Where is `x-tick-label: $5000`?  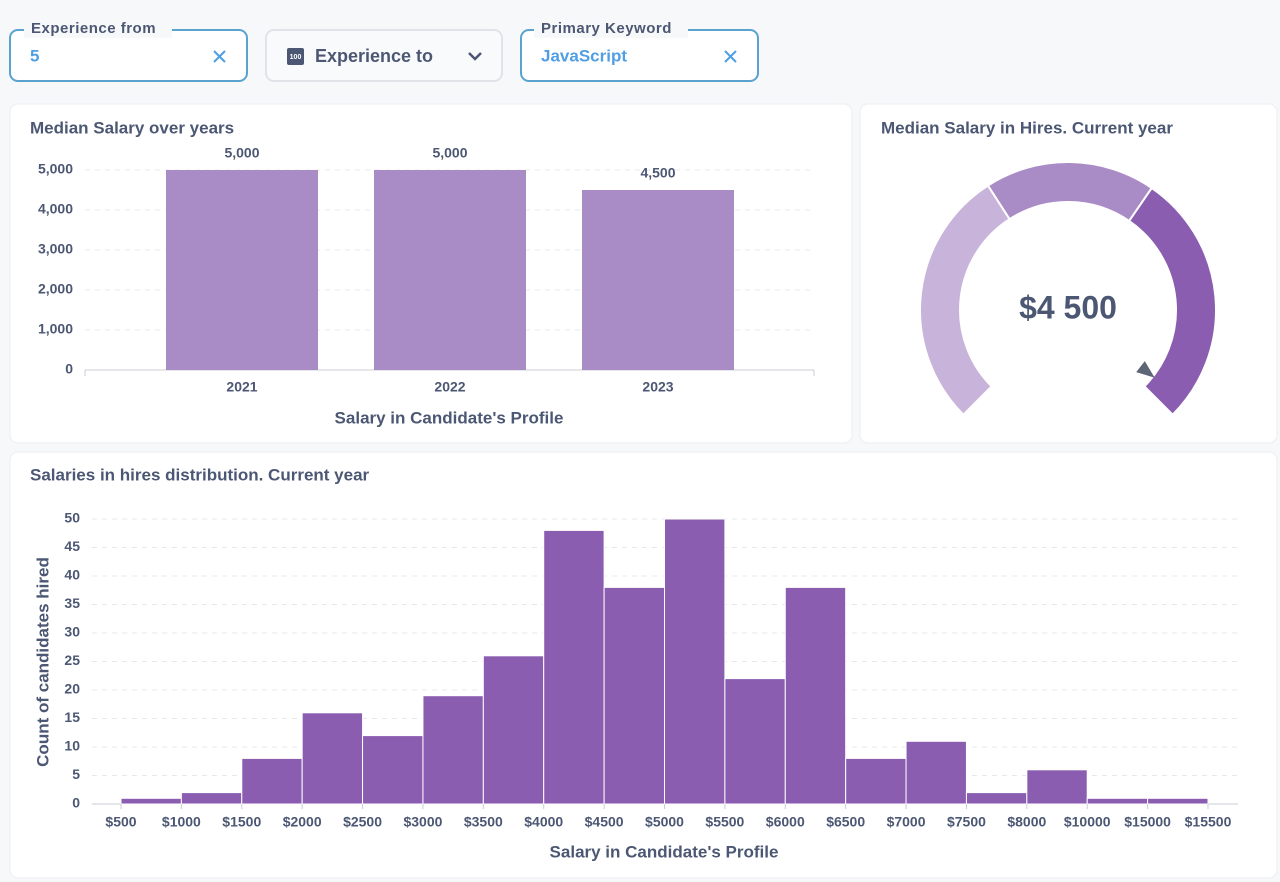 x-tick-label: $5000 is located at coordinates (664, 822).